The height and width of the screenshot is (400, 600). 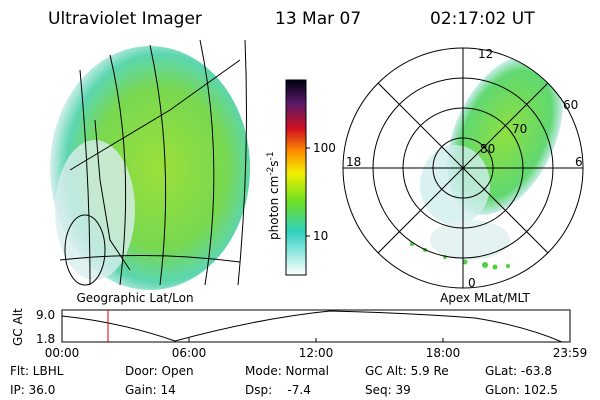 I want to click on time-tick-label: 06:00, so click(x=189, y=353).